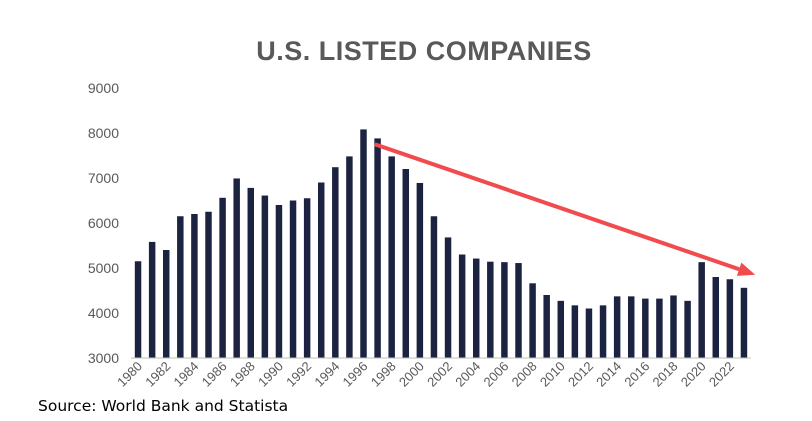 This screenshot has height=421, width=812. Describe the element at coordinates (589, 333) in the screenshot. I see `bar-2012` at that location.